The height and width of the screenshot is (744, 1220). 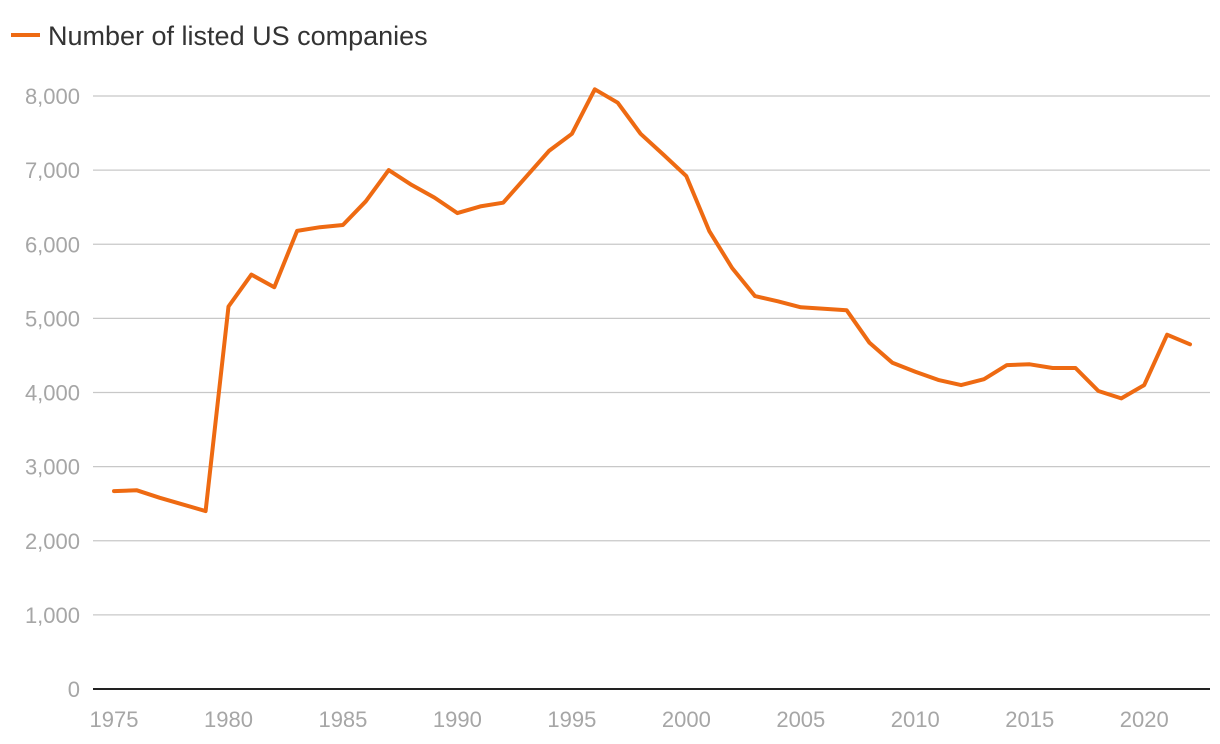 I want to click on data-point-1994, so click(x=549, y=151).